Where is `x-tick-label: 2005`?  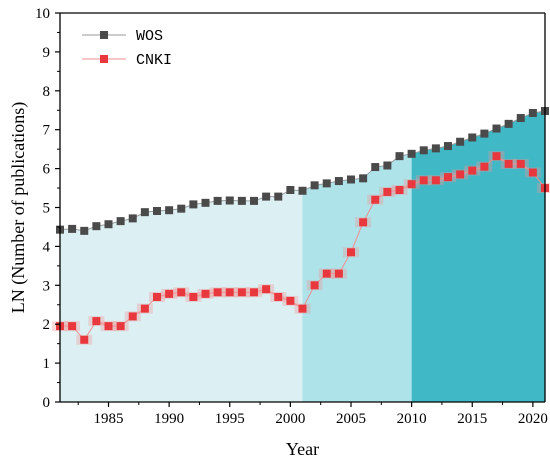
x-tick-label: 2005 is located at coordinates (351, 419).